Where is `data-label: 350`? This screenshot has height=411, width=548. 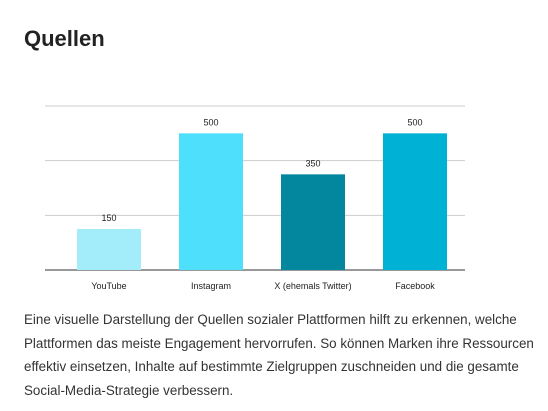
data-label: 350 is located at coordinates (312, 163).